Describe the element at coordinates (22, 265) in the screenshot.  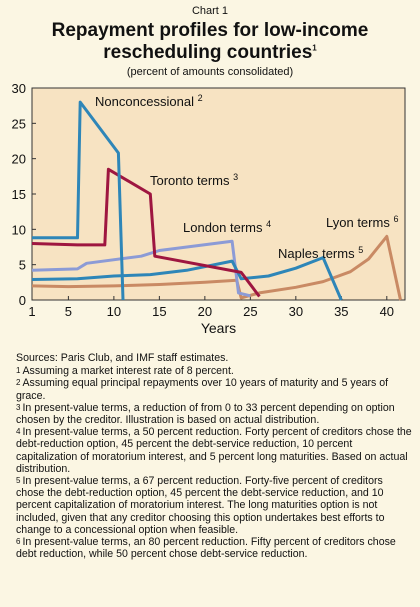
I see `y-tick-label: 5` at that location.